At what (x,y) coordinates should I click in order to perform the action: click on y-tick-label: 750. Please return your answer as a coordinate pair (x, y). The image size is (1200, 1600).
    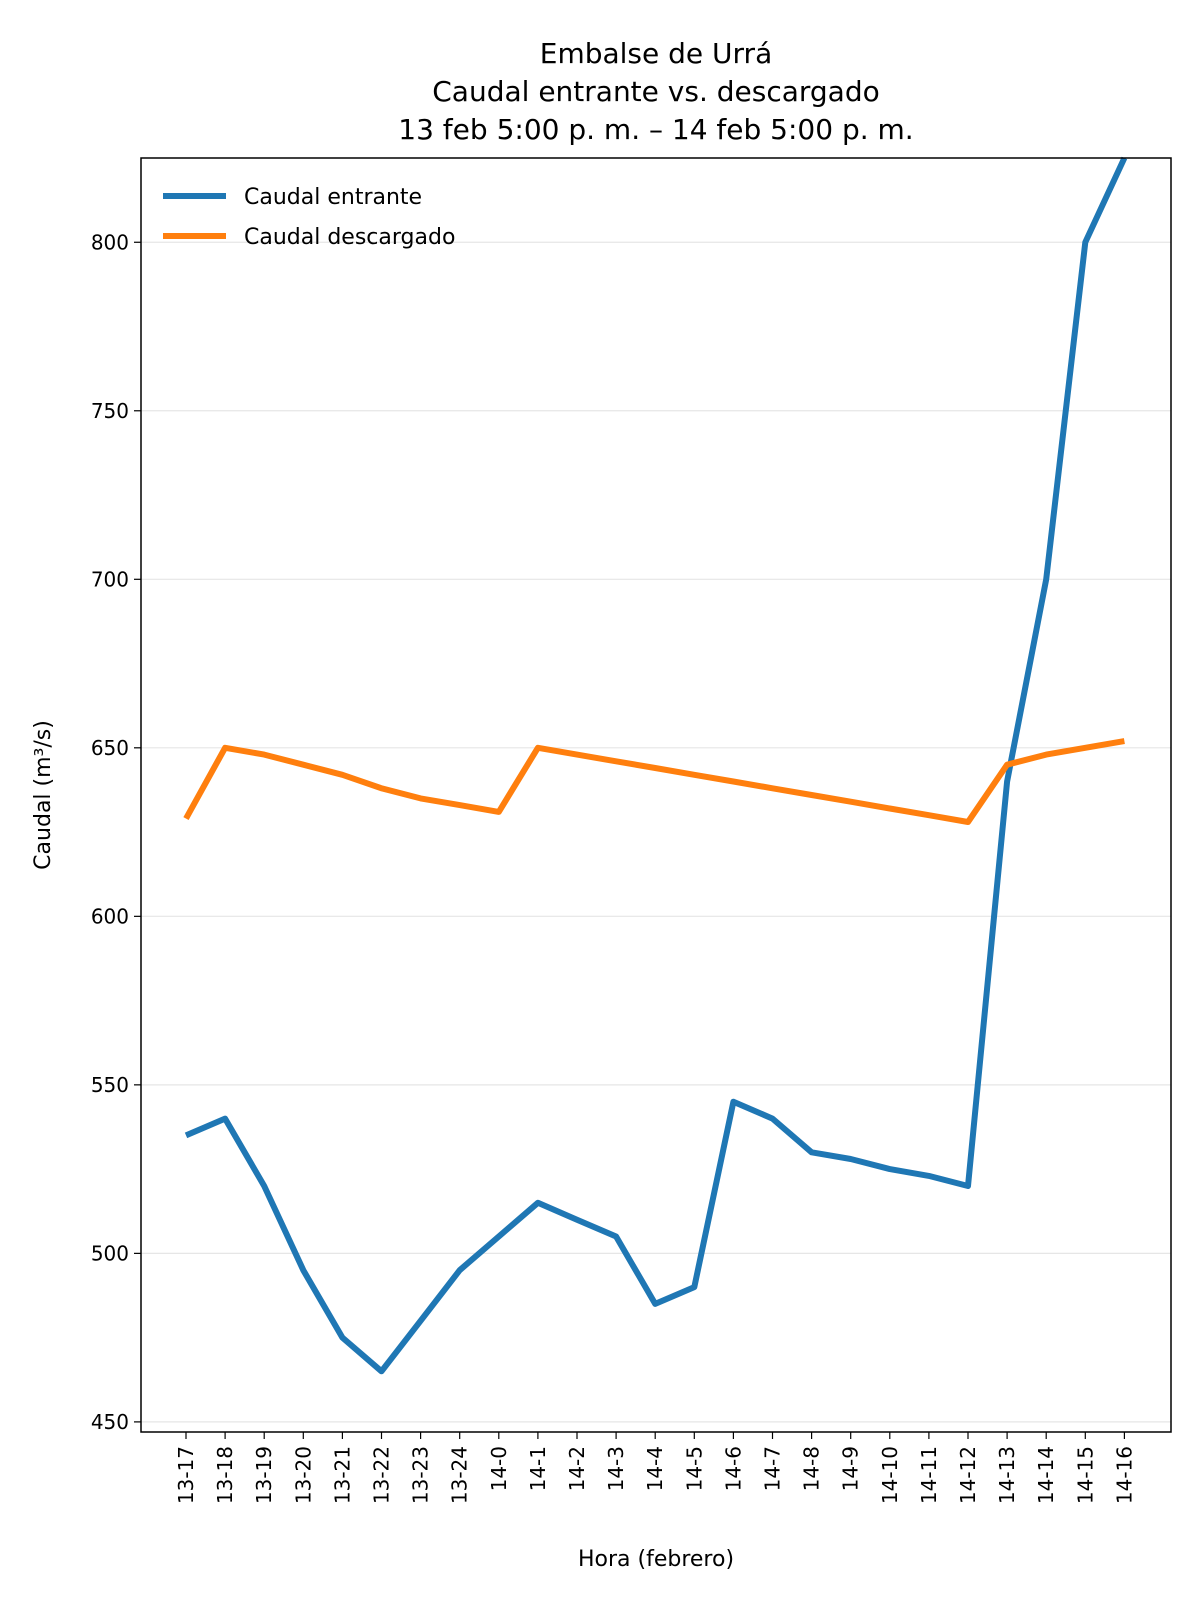
    Looking at the image, I should click on (110, 411).